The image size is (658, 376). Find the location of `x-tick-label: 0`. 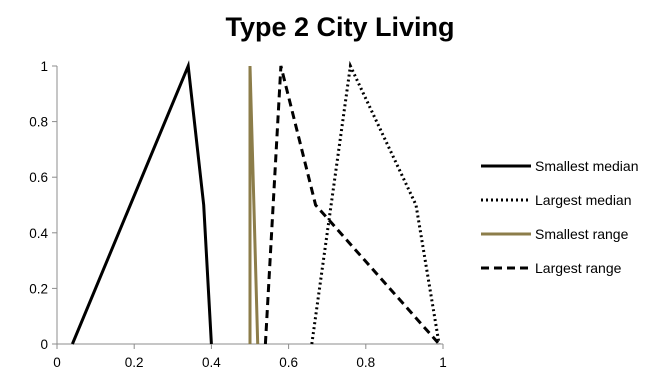

x-tick-label: 0 is located at coordinates (57, 362).